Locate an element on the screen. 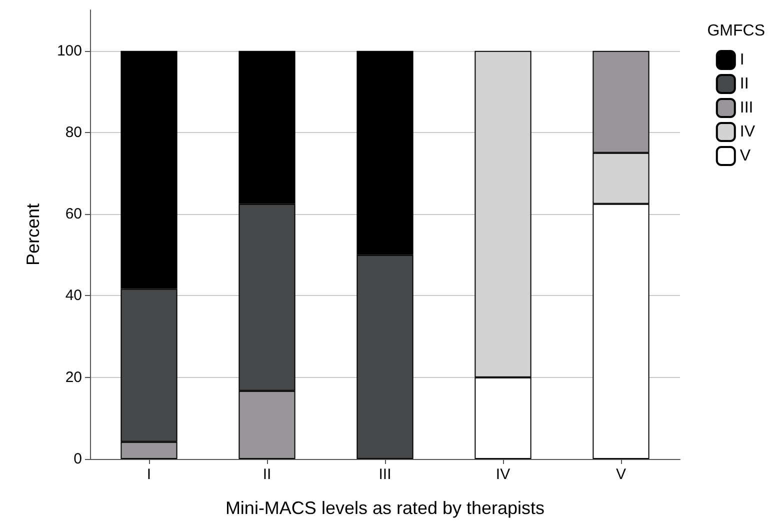  legend-label: V is located at coordinates (745, 156).